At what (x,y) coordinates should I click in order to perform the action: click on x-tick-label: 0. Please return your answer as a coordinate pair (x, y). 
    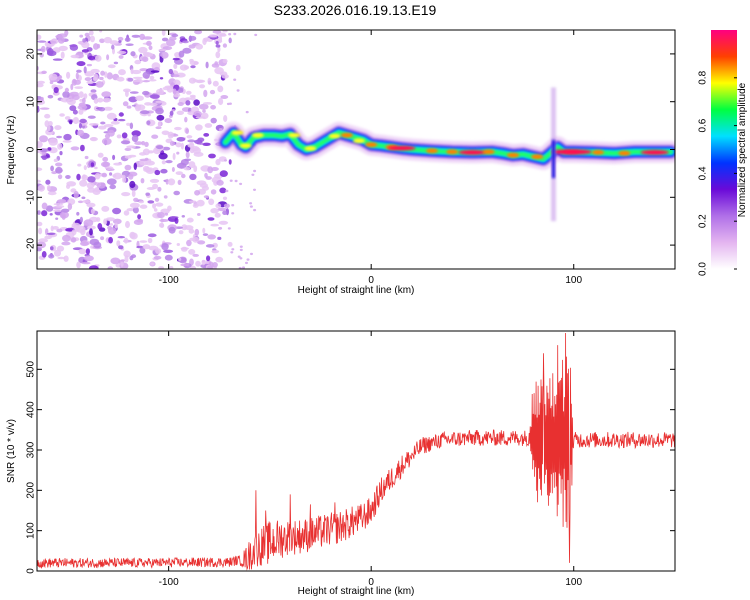
    Looking at the image, I should click on (371, 280).